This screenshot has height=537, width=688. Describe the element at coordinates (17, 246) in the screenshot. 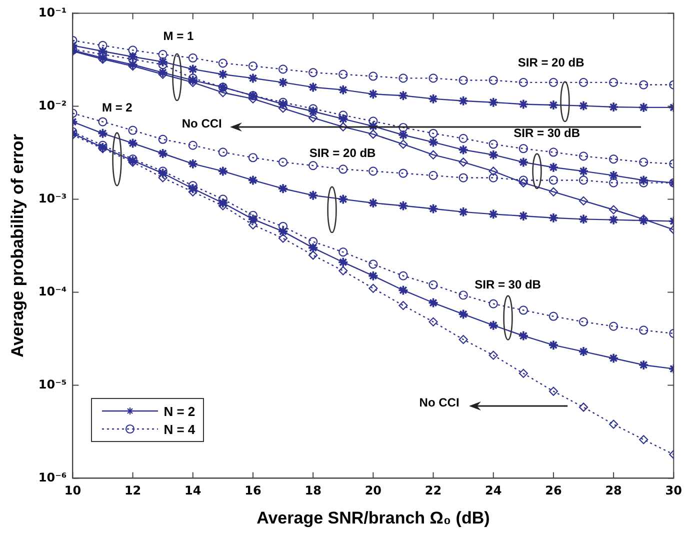

I see `y-axis-title: Average probability of error` at that location.